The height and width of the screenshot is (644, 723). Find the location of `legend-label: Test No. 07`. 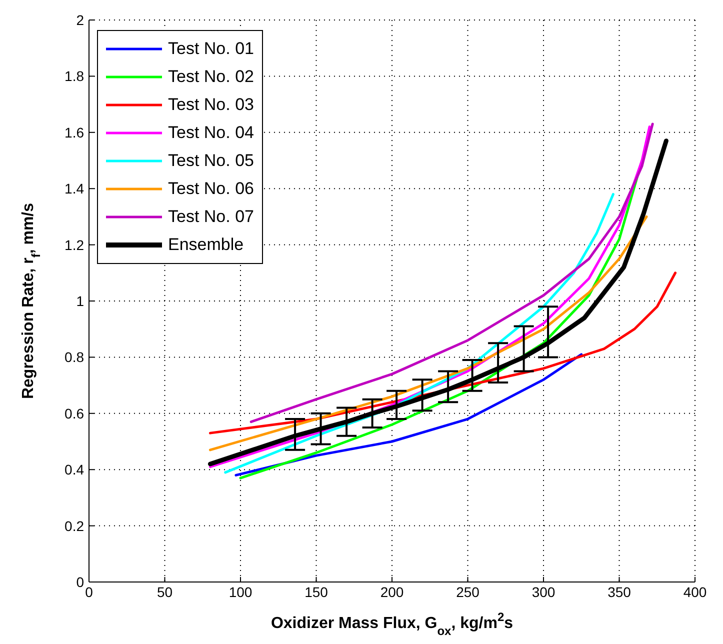

legend-label: Test No. 07 is located at coordinates (211, 217).